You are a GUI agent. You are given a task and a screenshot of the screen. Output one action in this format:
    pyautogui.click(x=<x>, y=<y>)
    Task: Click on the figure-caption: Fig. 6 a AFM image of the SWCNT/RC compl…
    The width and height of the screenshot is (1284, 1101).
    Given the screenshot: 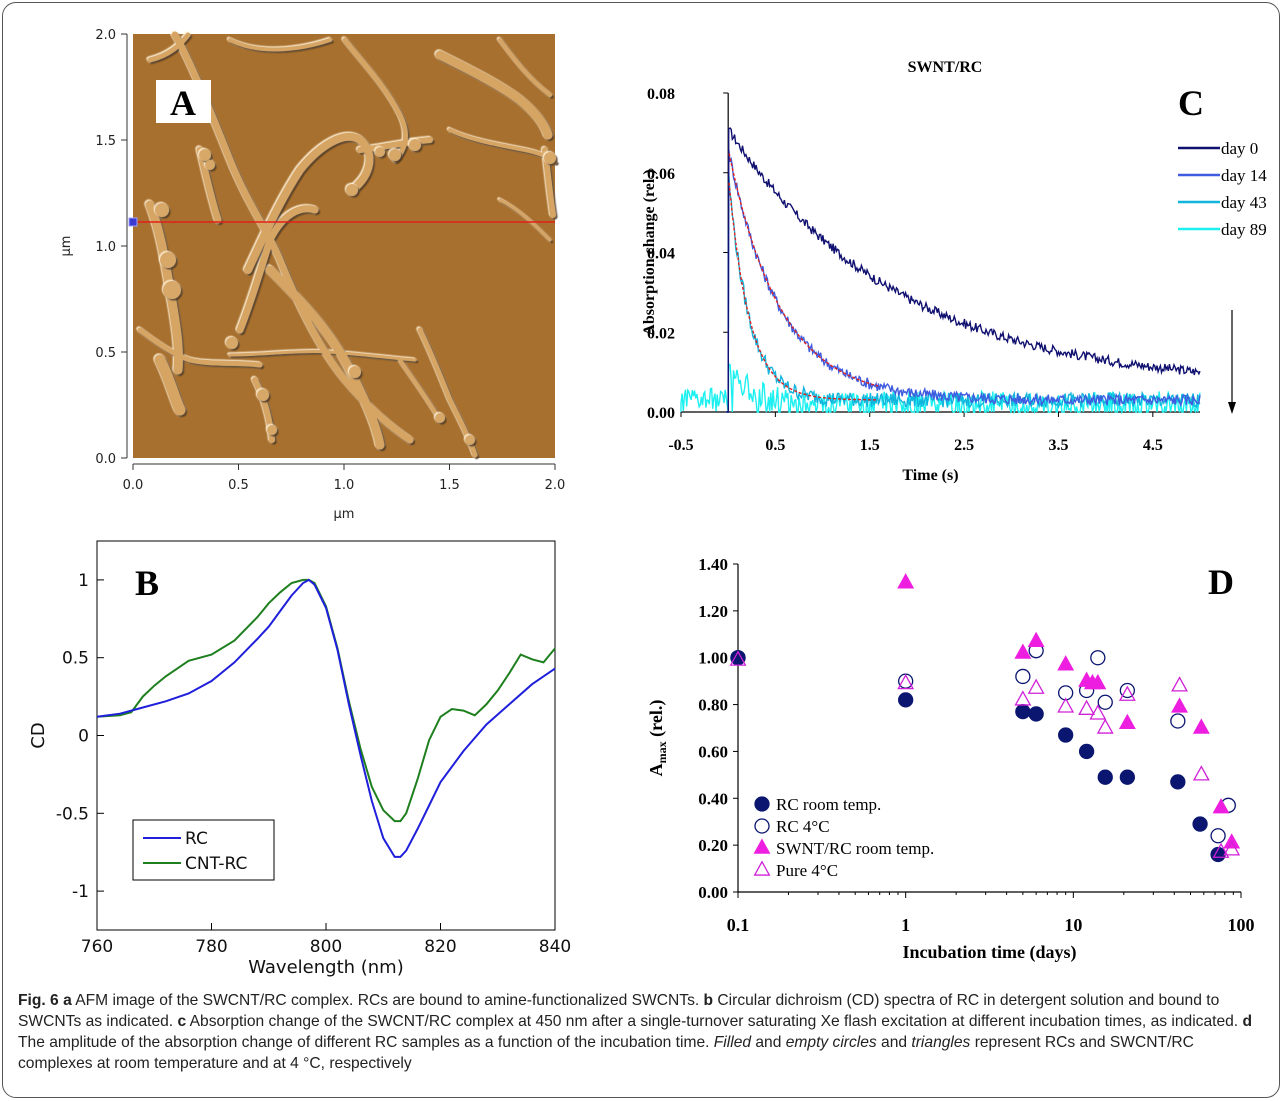 What is the action you would take?
    pyautogui.click(x=643, y=1032)
    